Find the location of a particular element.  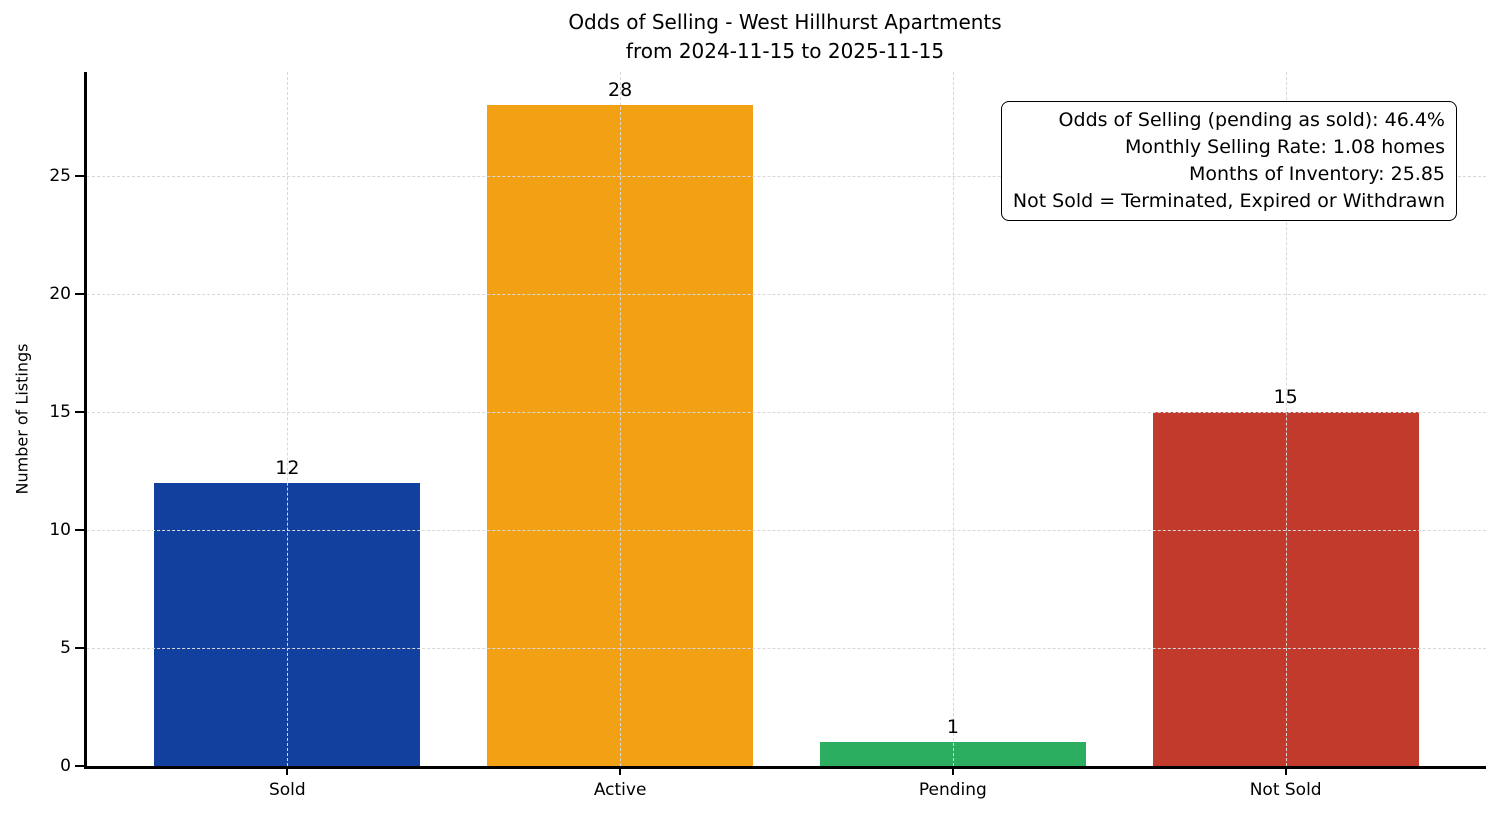

bar-sold is located at coordinates (287, 624).